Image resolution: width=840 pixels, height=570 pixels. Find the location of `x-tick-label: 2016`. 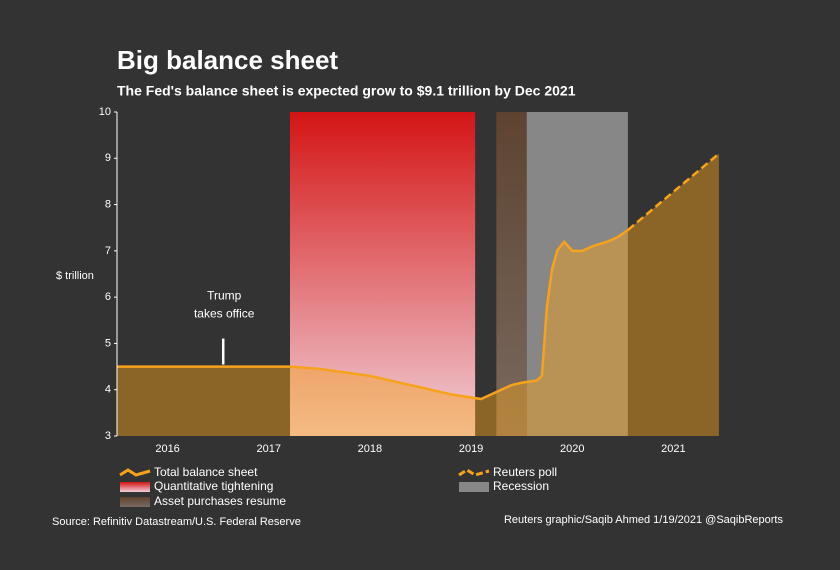

x-tick-label: 2016 is located at coordinates (167, 449).